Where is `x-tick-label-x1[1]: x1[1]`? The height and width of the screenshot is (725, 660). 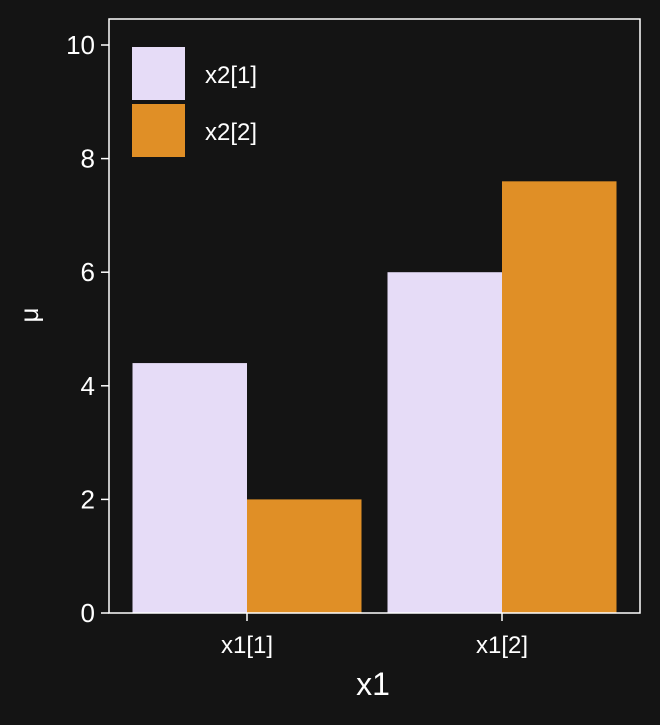
x-tick-label-x1[1]: x1[1] is located at coordinates (247, 645).